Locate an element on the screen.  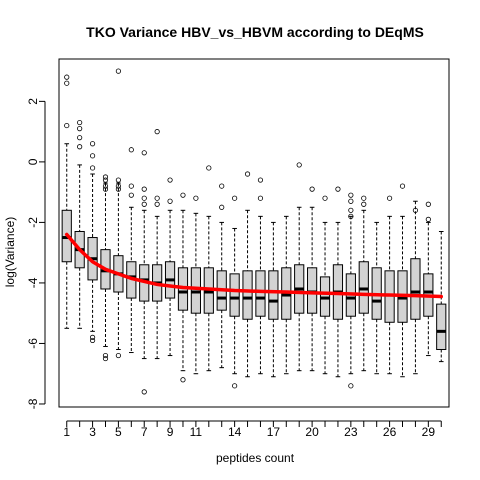
x-tick-label: 3 is located at coordinates (92, 432).